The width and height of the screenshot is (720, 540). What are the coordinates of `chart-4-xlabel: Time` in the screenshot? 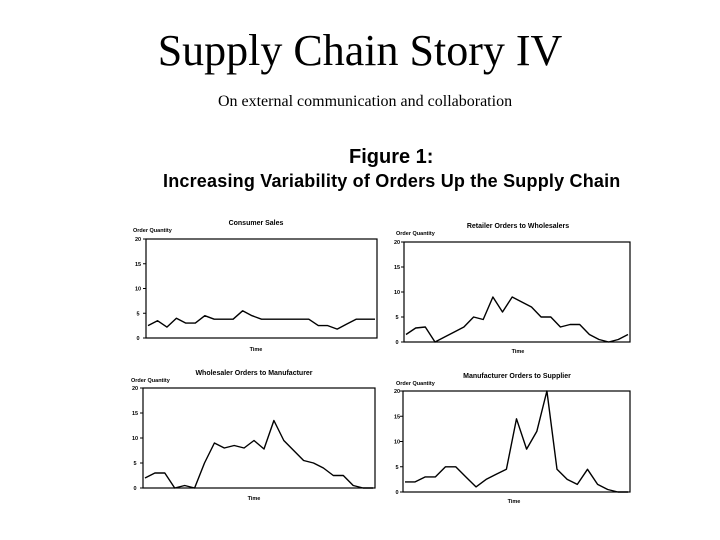 It's located at (514, 502).